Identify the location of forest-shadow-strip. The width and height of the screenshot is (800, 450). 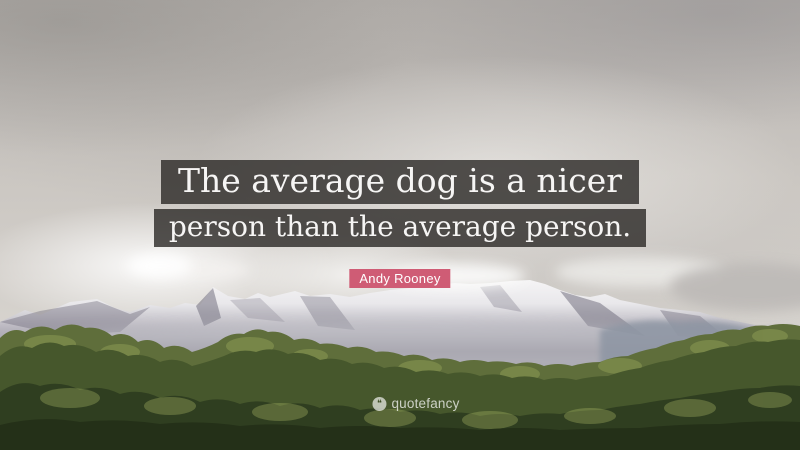
(400, 434).